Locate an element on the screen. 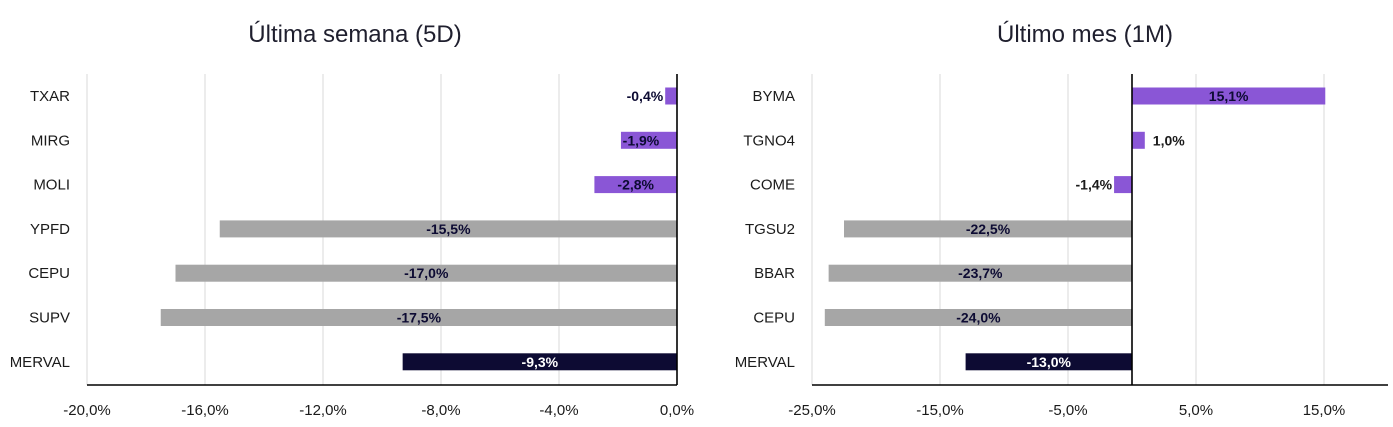 Image resolution: width=1393 pixels, height=427 pixels. data-label: -23,7% is located at coordinates (980, 273).